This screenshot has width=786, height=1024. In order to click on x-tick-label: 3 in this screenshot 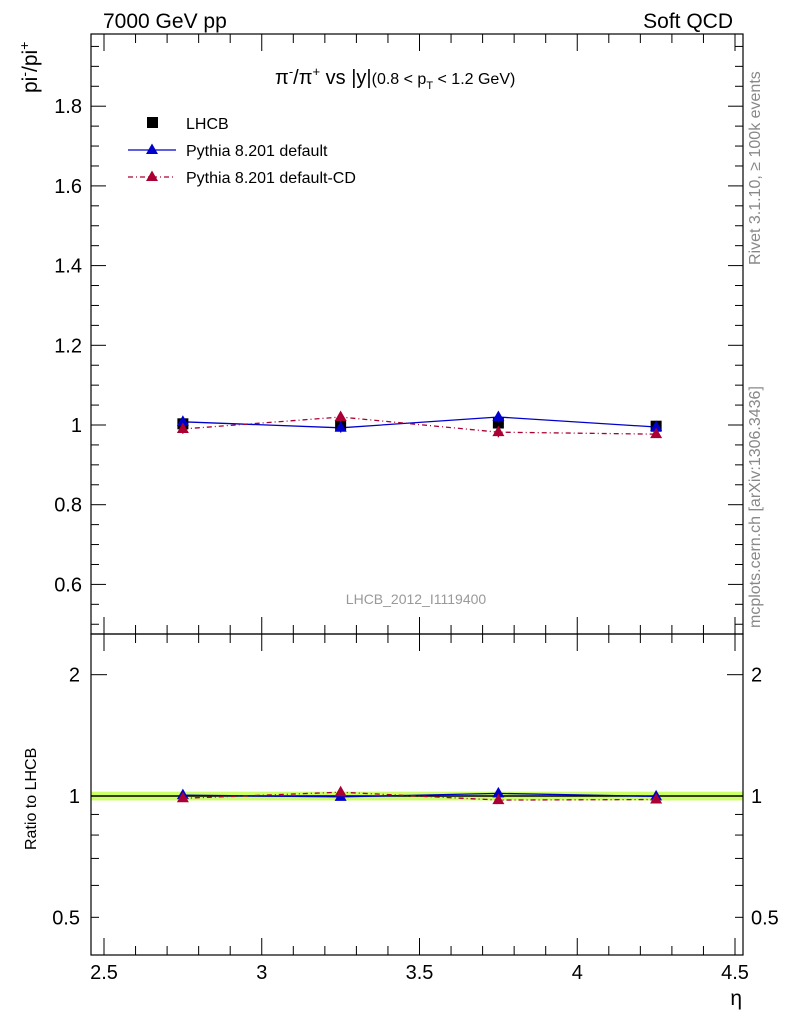, I will do `click(261, 973)`.